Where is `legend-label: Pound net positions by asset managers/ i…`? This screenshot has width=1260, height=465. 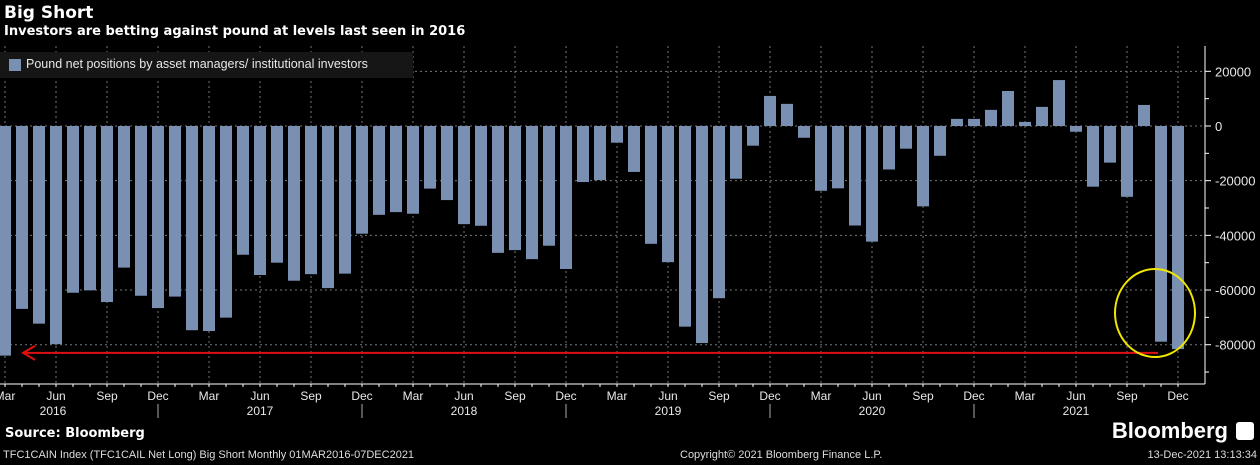 legend-label: Pound net positions by asset managers/ i… is located at coordinates (197, 64).